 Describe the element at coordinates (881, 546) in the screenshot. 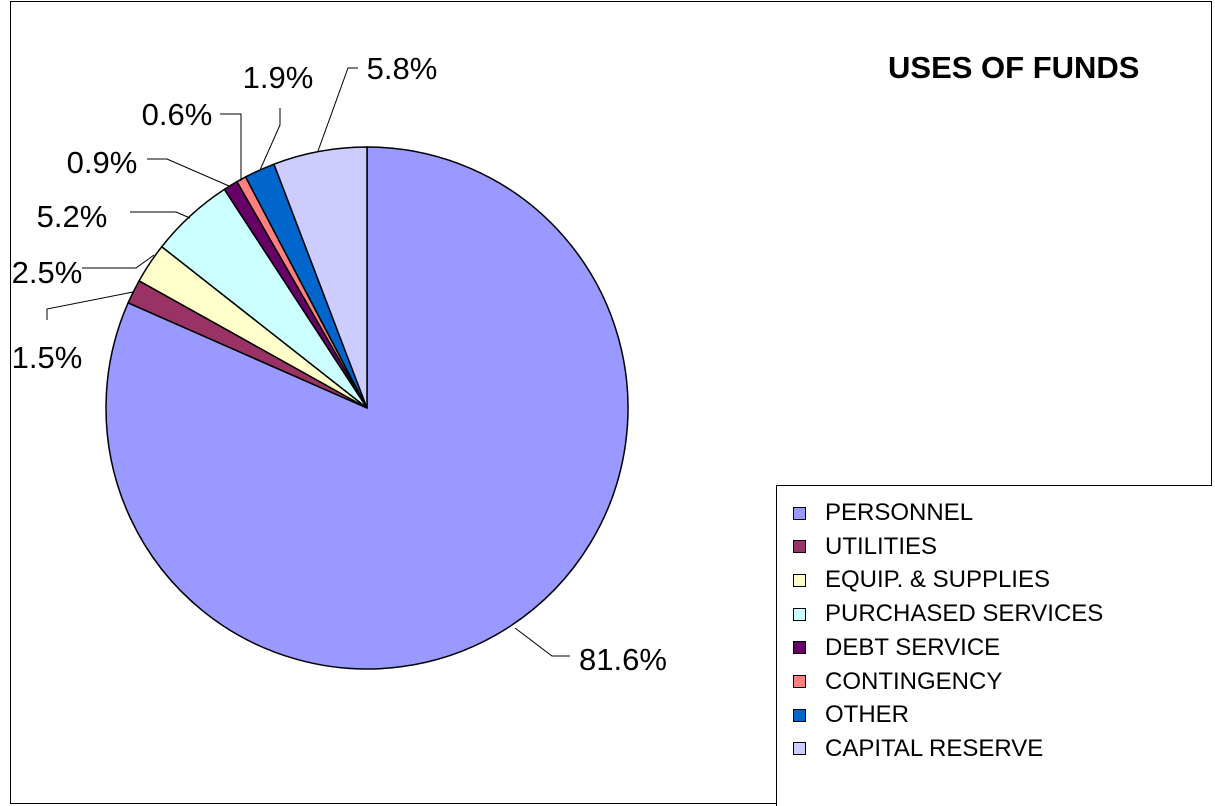

I see `legend-label: UTILITIES` at that location.